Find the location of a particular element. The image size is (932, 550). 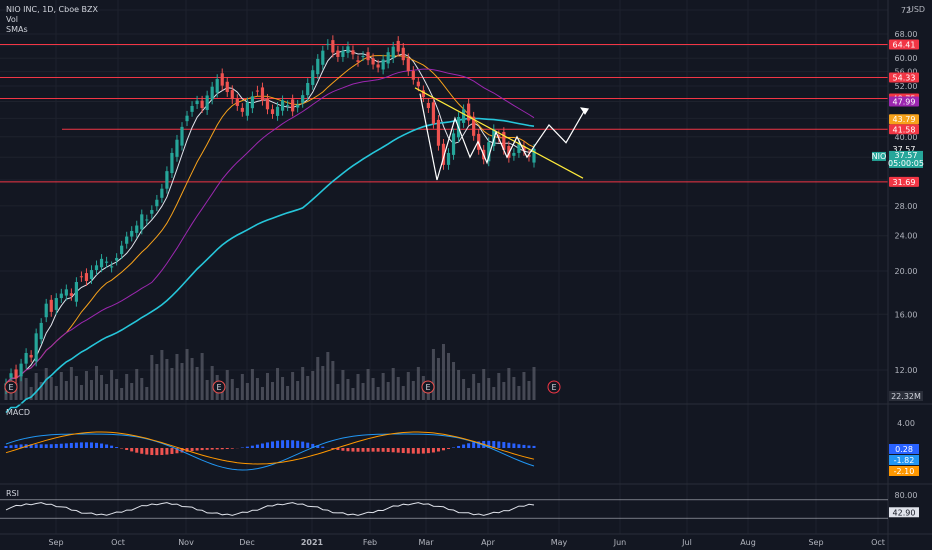

rsi-y-tick: 80.00 is located at coordinates (906, 495).